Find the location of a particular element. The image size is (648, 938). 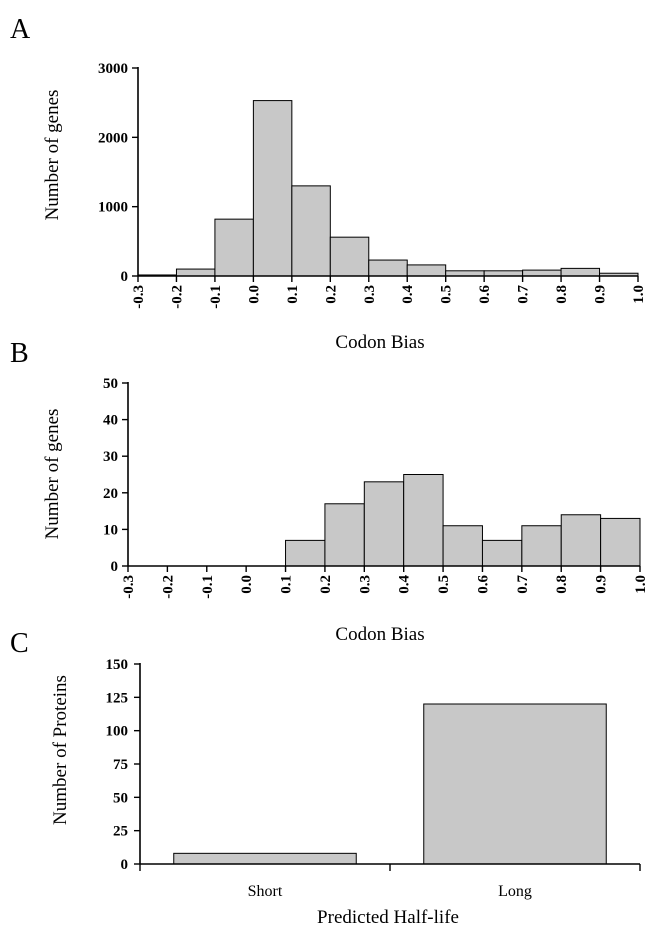

y-tick-label: 3000 is located at coordinates (113, 69).